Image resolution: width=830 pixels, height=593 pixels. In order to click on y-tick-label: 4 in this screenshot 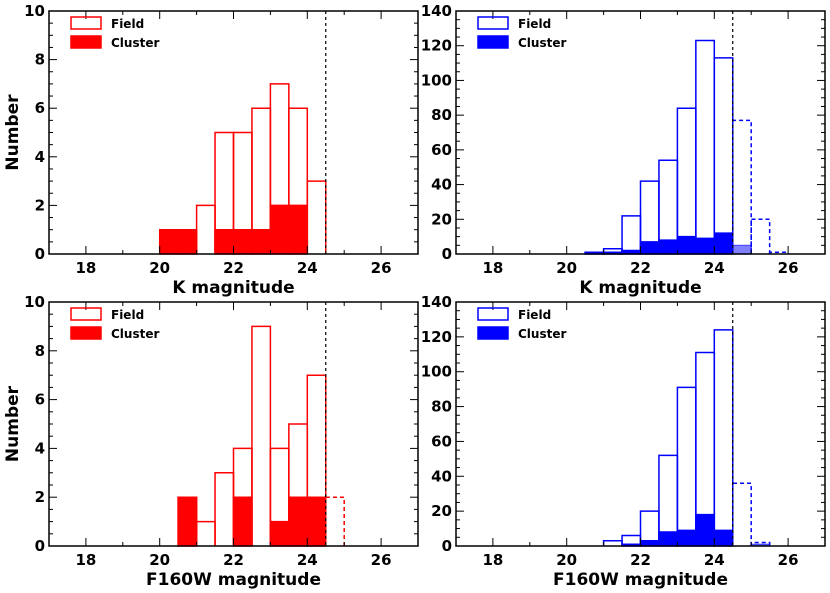, I will do `click(40, 448)`.